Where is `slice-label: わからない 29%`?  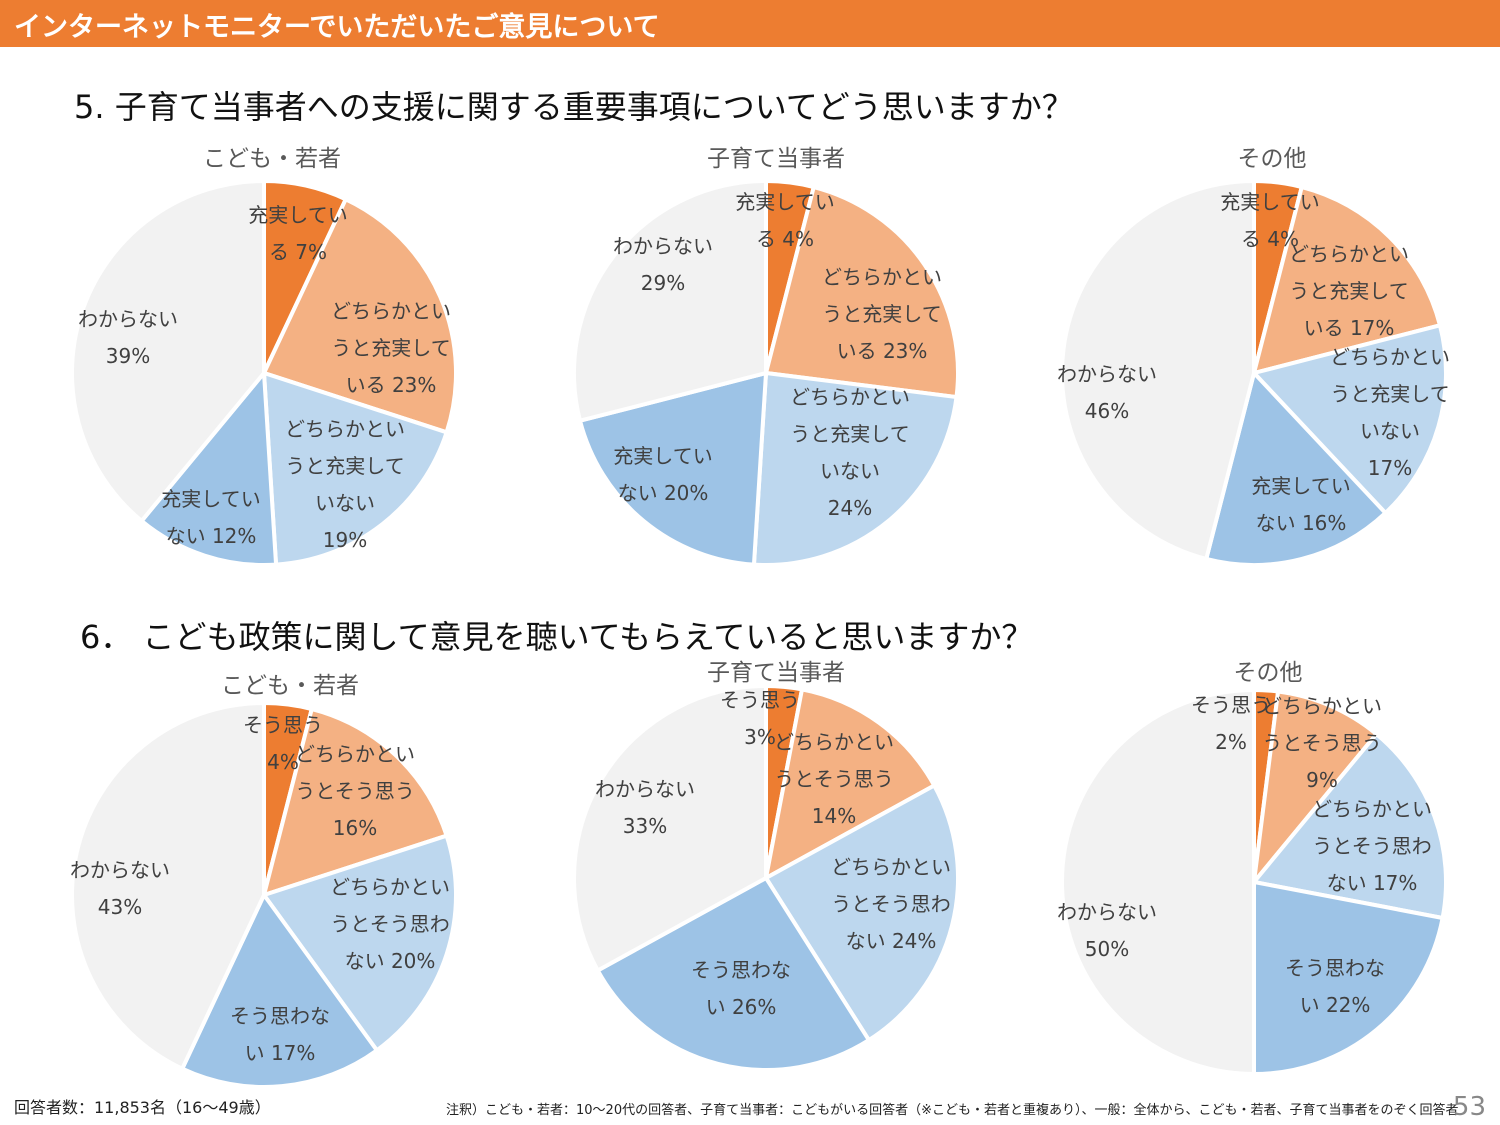 slice-label: わからない 29% is located at coordinates (663, 264).